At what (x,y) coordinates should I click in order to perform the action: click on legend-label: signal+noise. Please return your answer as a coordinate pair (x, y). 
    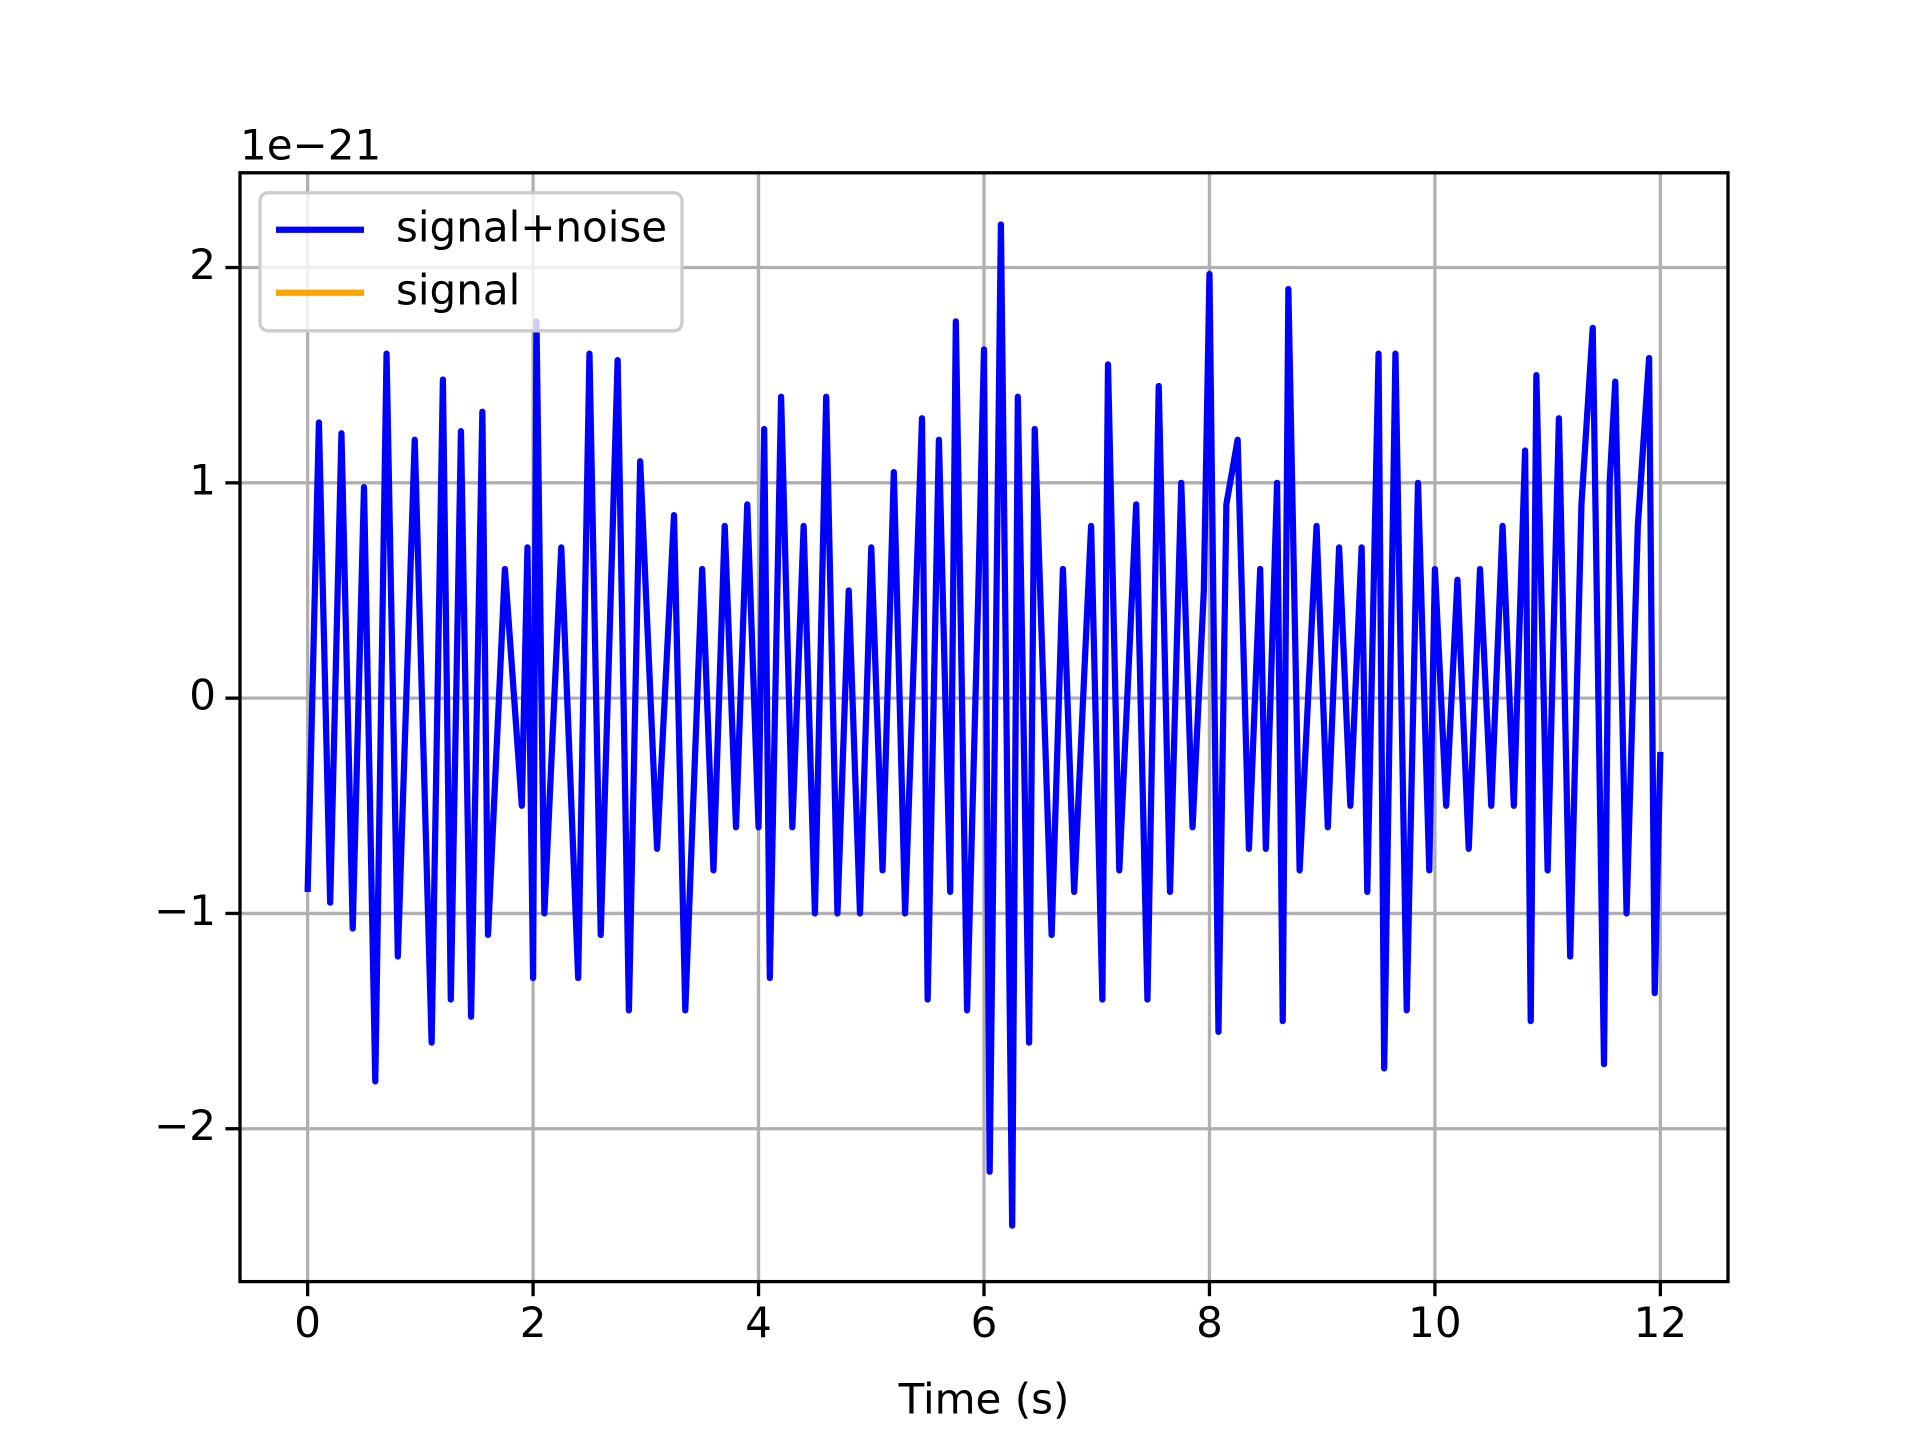
    Looking at the image, I should click on (531, 226).